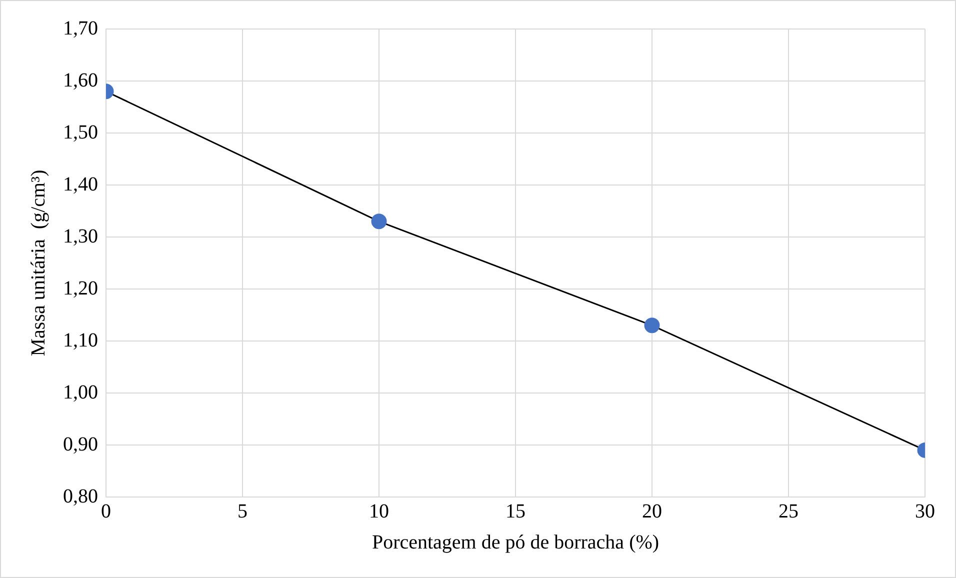  I want to click on y-tick-label: 0,80, so click(80, 496).